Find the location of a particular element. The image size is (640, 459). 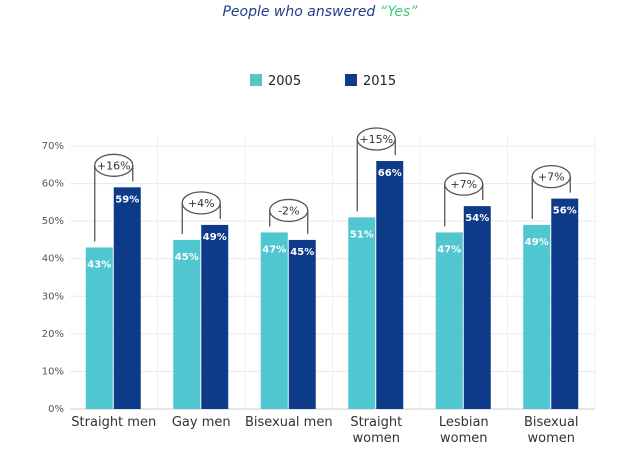

legend-swatch-2005 is located at coordinates (256, 80).